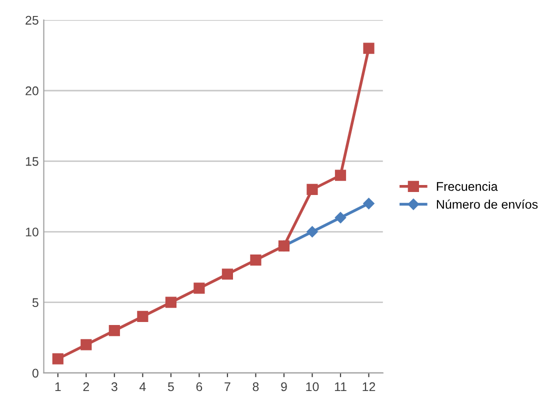 The height and width of the screenshot is (401, 547). What do you see at coordinates (32, 161) in the screenshot?
I see `y-tick-label: 15` at bounding box center [32, 161].